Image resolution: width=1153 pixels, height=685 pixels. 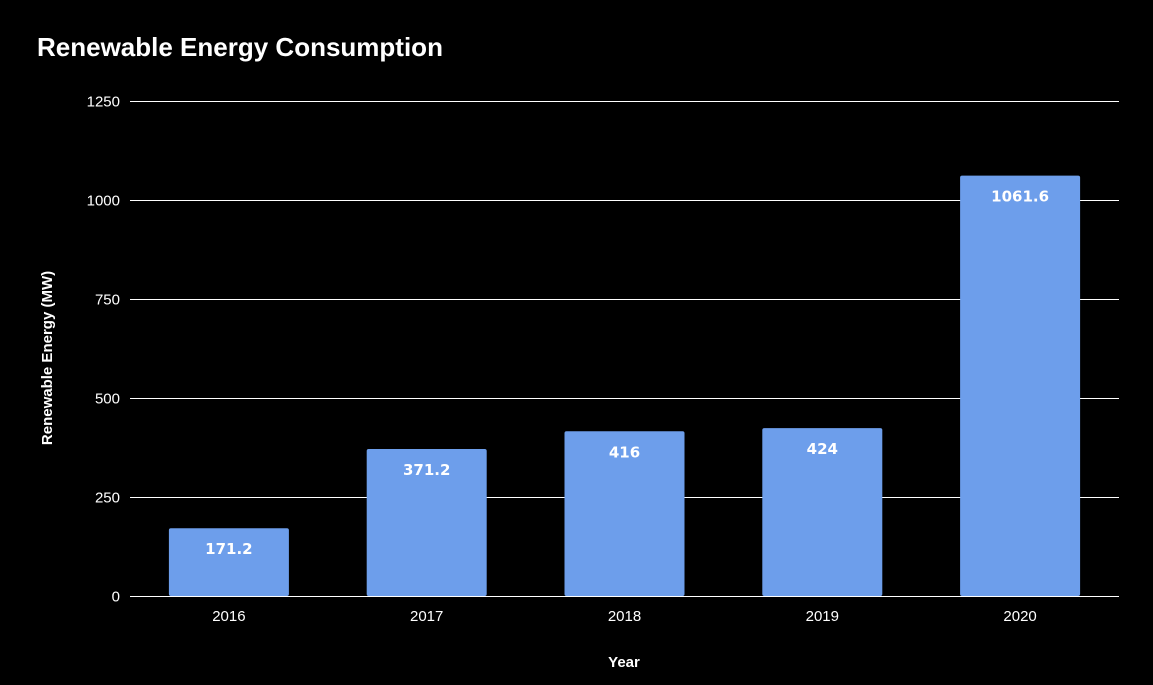 I want to click on y-tick-label: 500, so click(x=107, y=399).